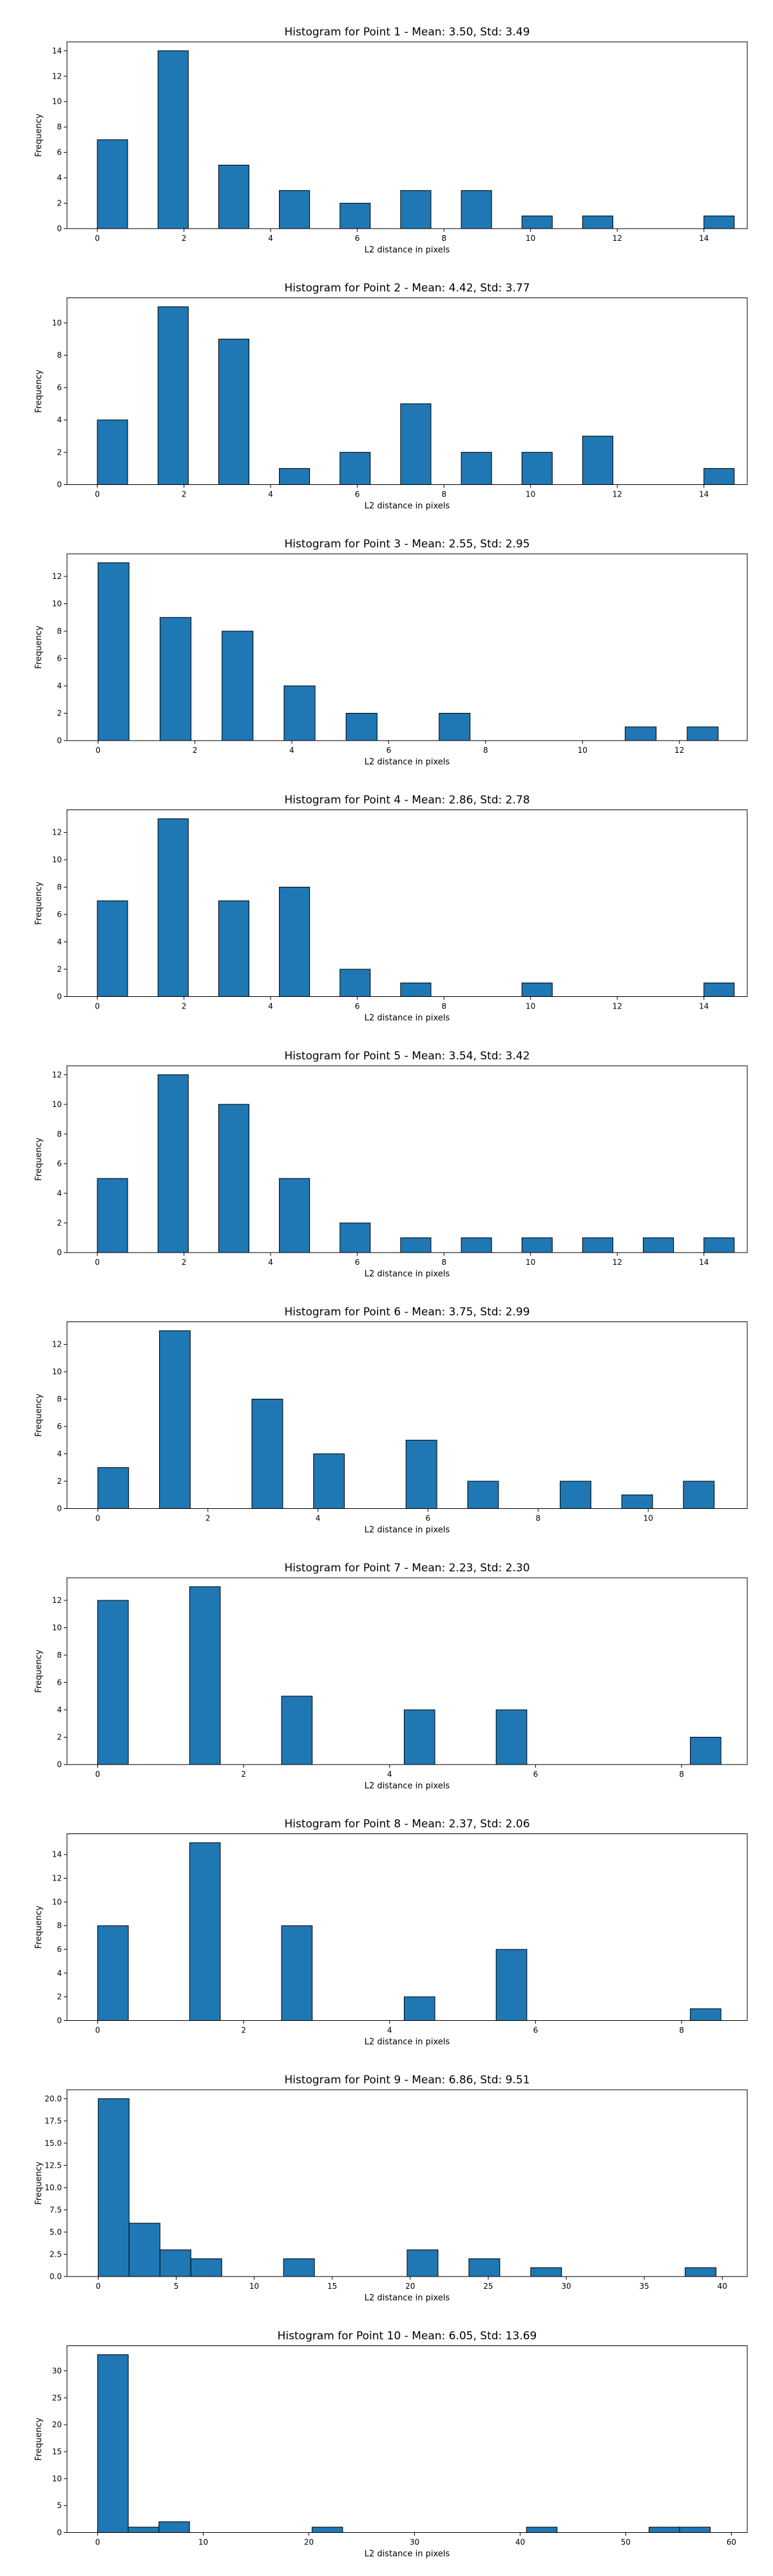  What do you see at coordinates (57, 2370) in the screenshot?
I see `y-tick-label: 30` at bounding box center [57, 2370].